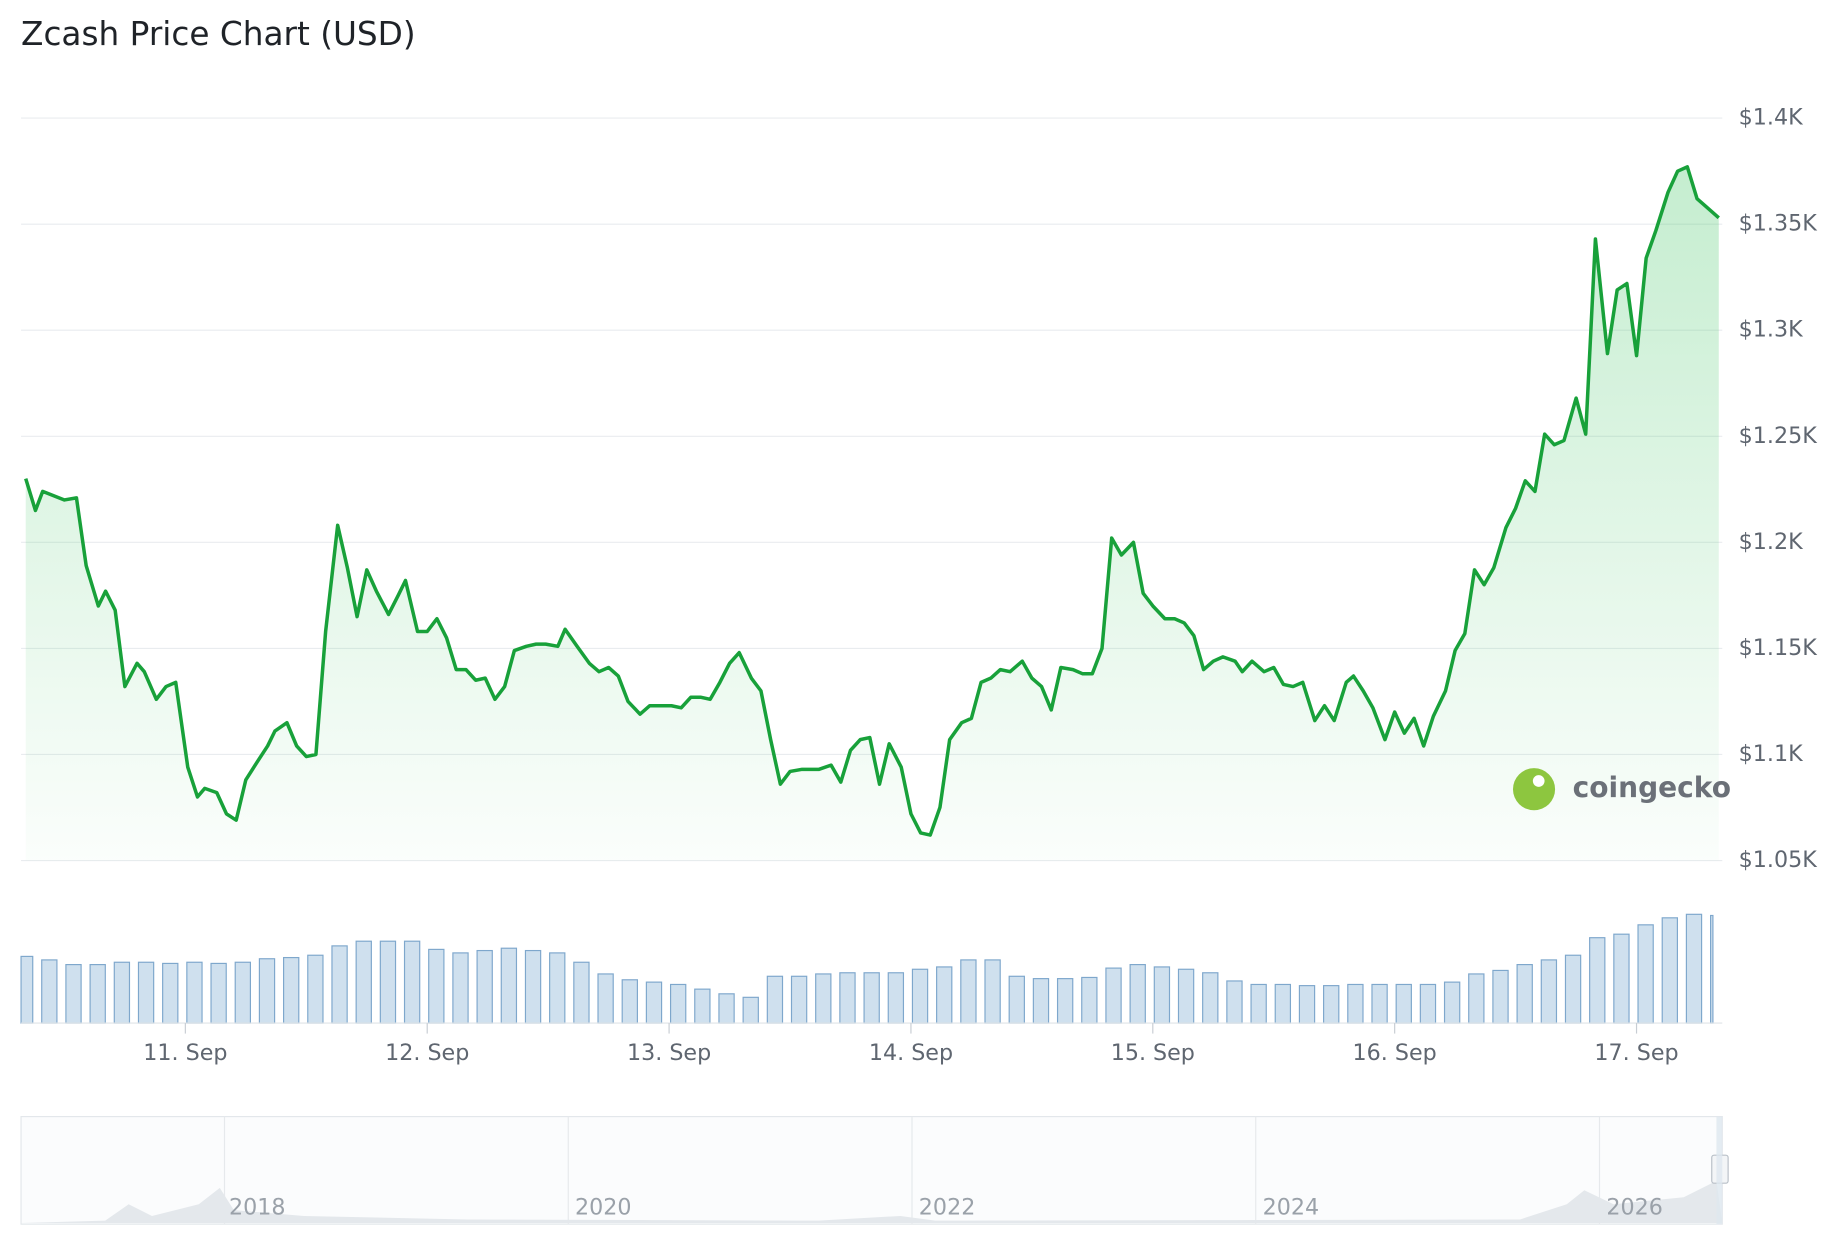 This screenshot has height=1248, width=1824. What do you see at coordinates (871, 1170) in the screenshot?
I see `navigator` at bounding box center [871, 1170].